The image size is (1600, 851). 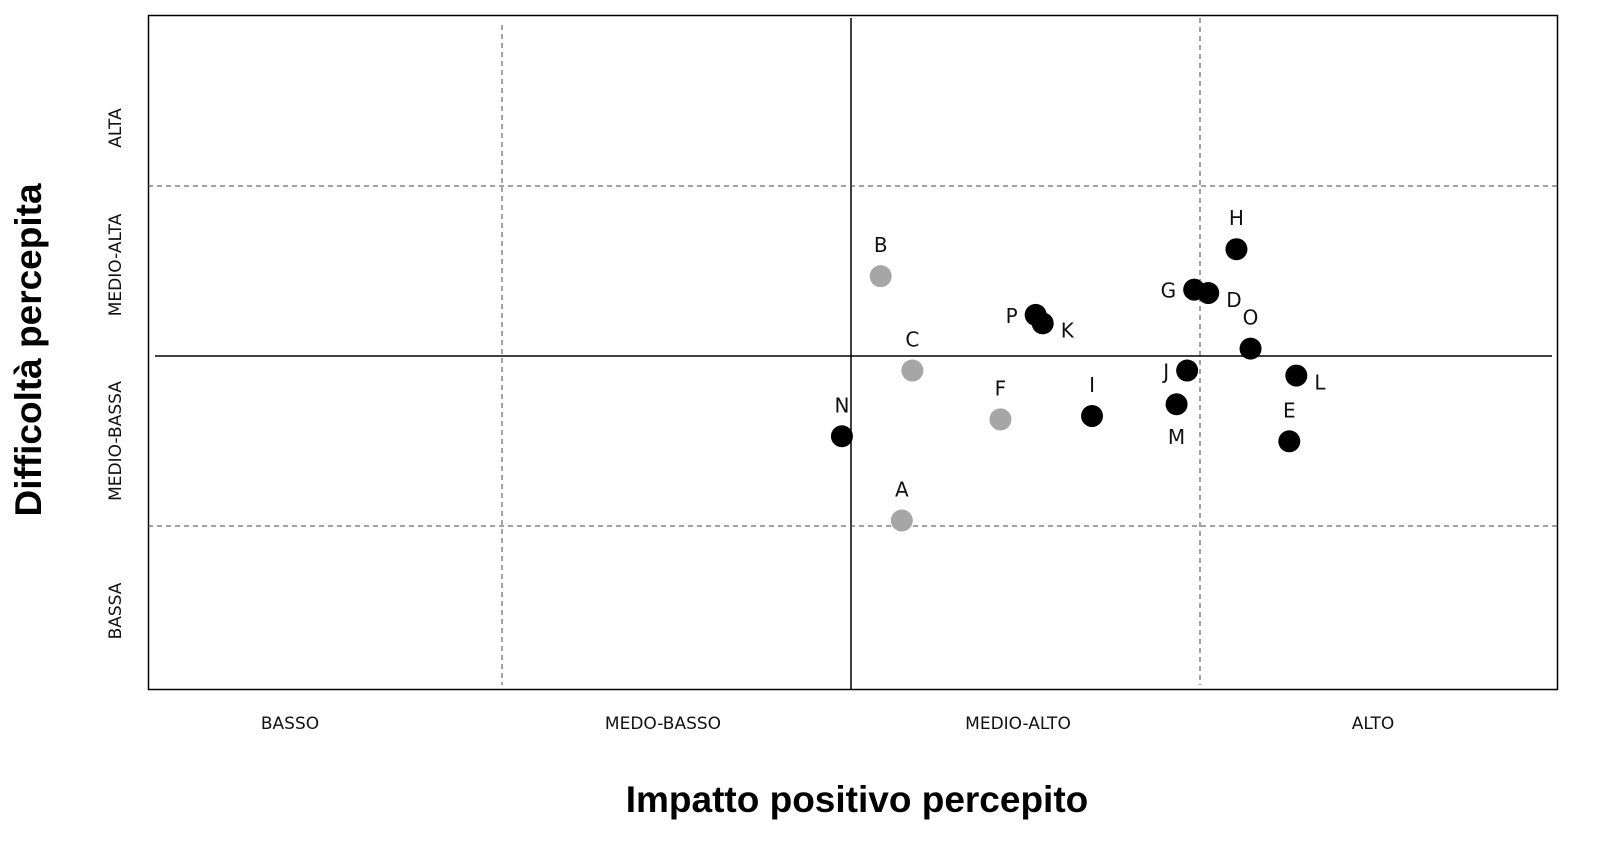 I want to click on data-point-B, so click(x=880, y=276).